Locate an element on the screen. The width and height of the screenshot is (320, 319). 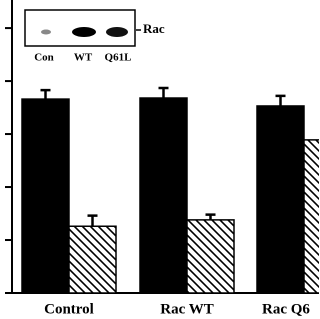
x-tick-label: Rac WT is located at coordinates (186, 309).